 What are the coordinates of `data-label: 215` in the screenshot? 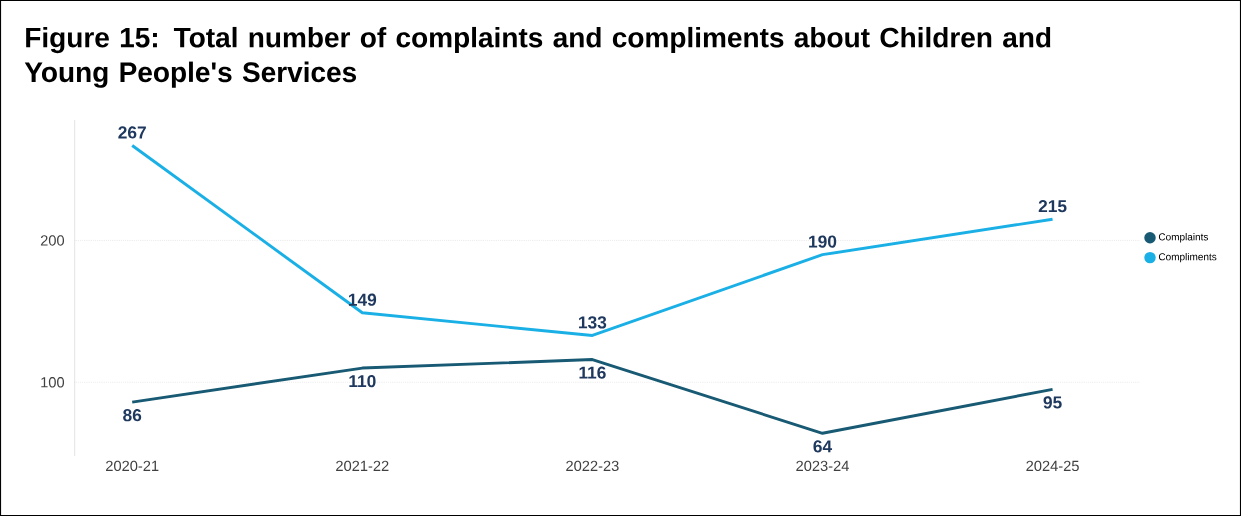 It's located at (1052, 206).